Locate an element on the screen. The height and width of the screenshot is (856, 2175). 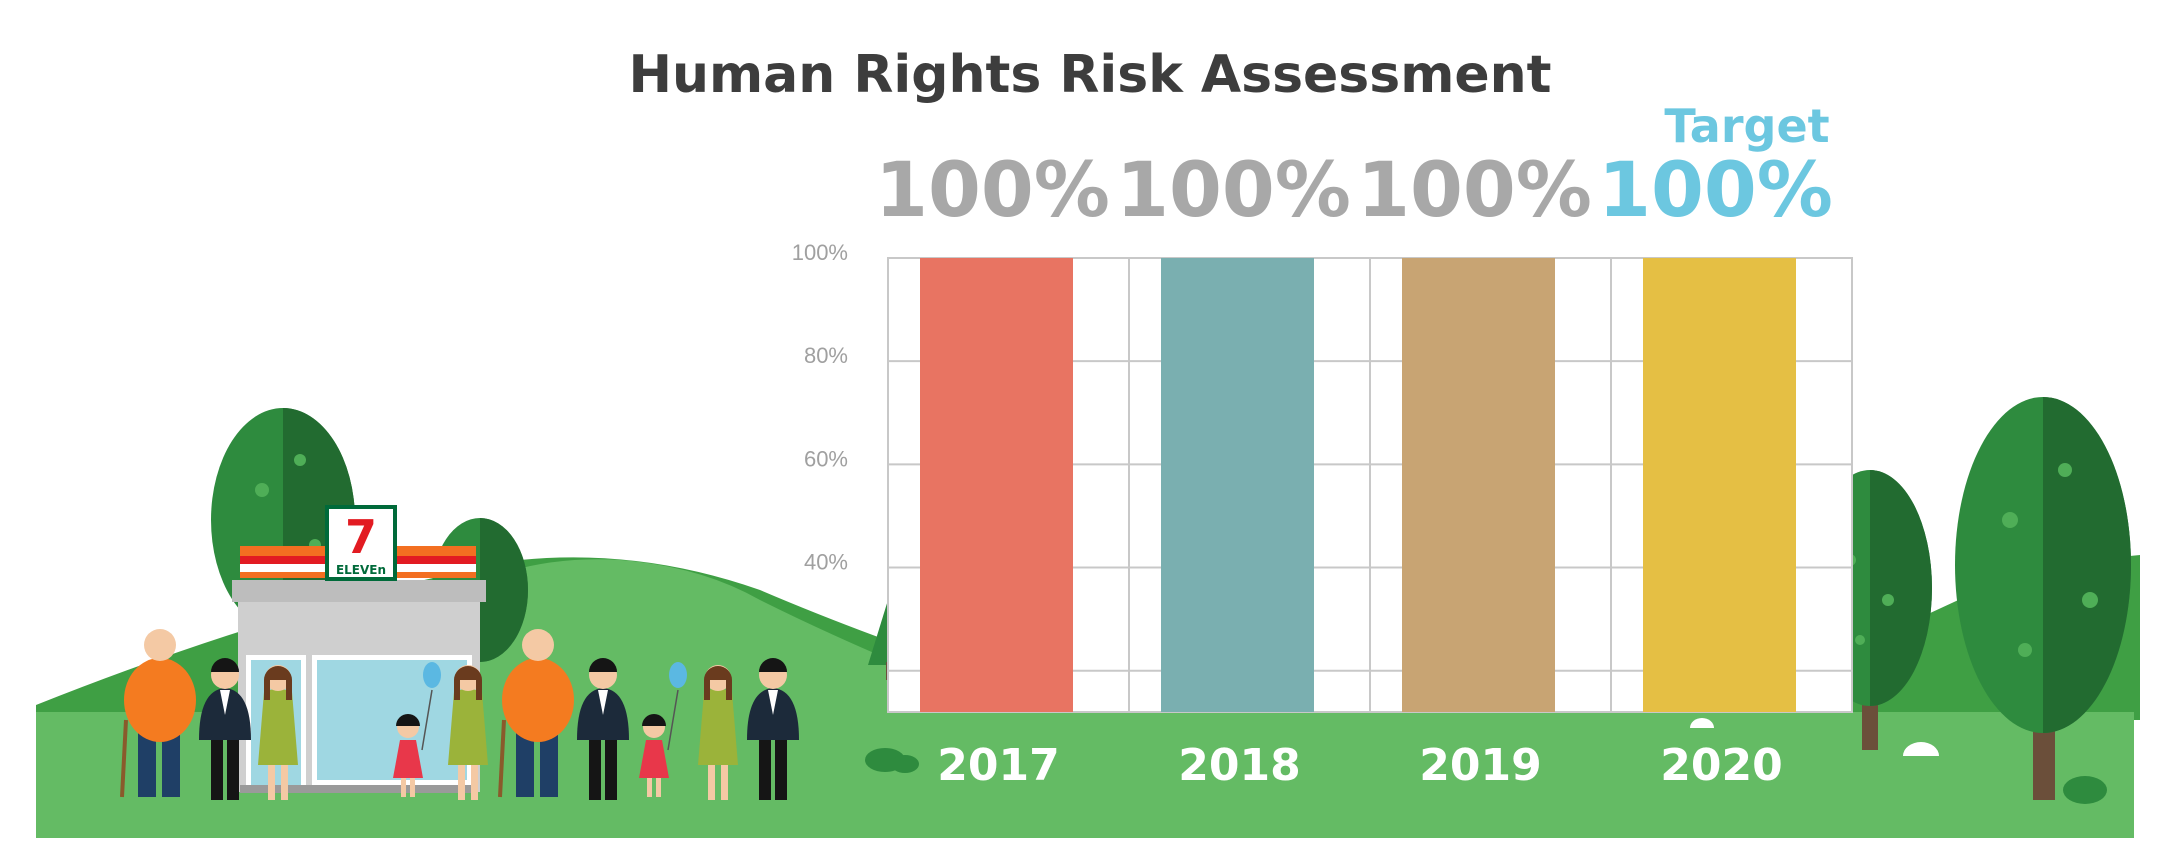
store-logo: 7 ELEVEn is located at coordinates (361, 543).